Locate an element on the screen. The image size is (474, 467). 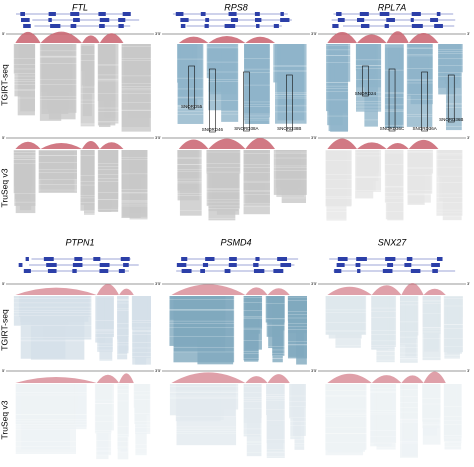
gene-name: RPL7A is located at coordinates (392, 7).